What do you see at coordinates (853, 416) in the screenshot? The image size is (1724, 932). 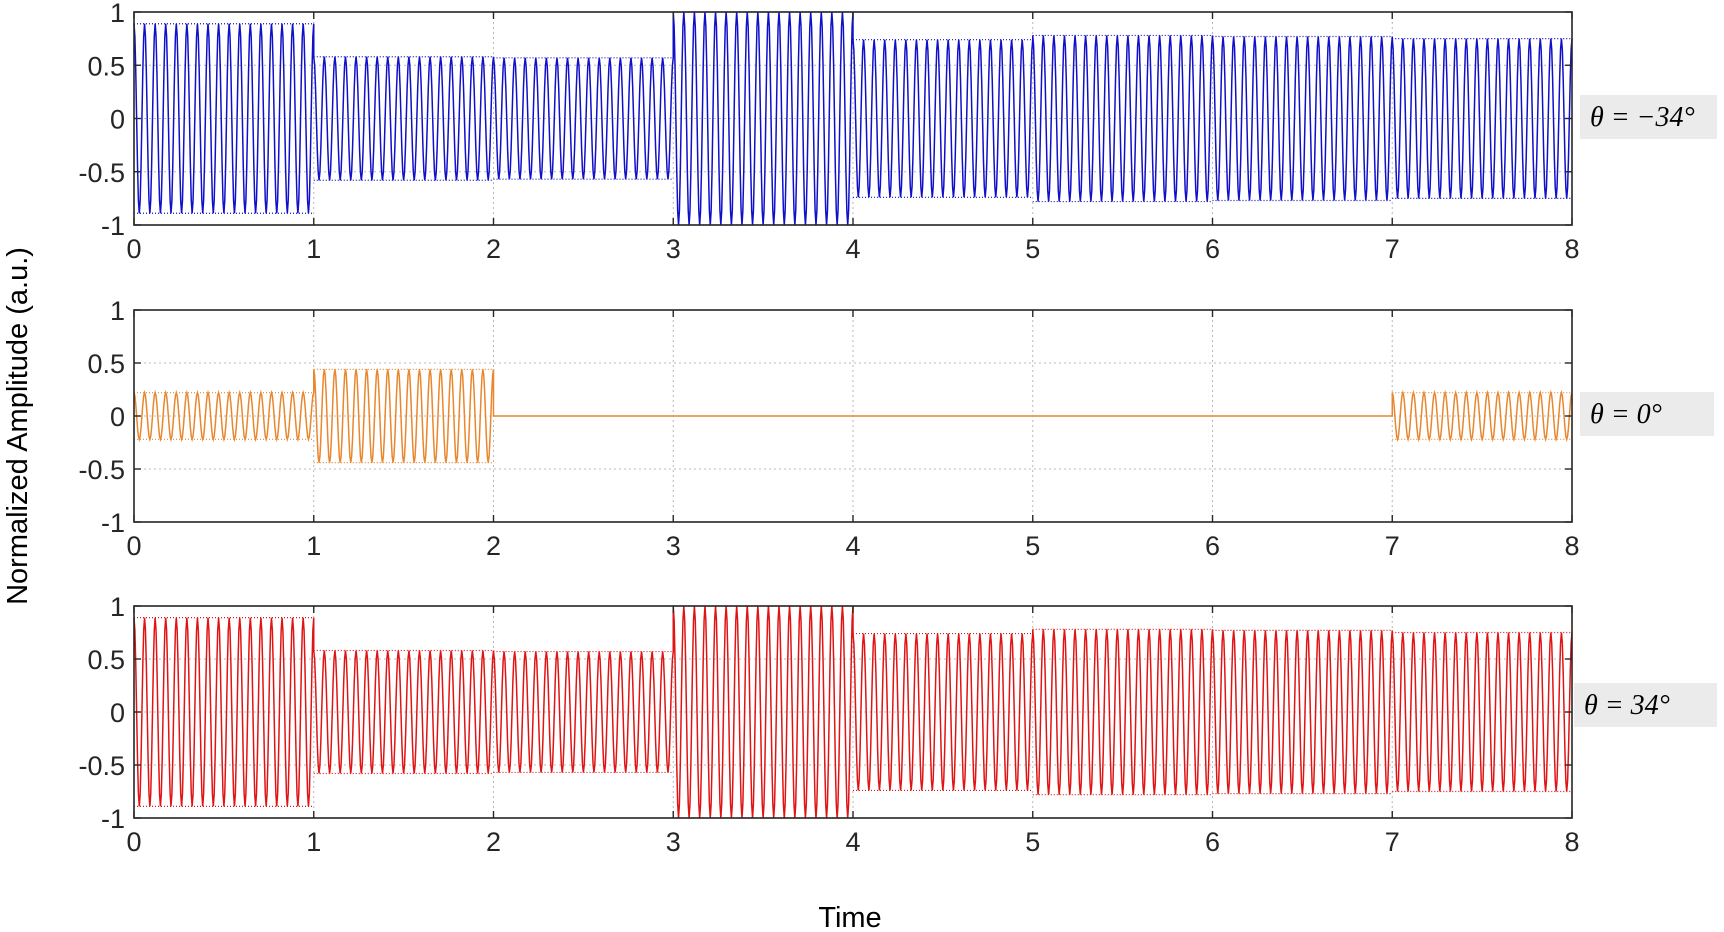 I see `signal-trace` at bounding box center [853, 416].